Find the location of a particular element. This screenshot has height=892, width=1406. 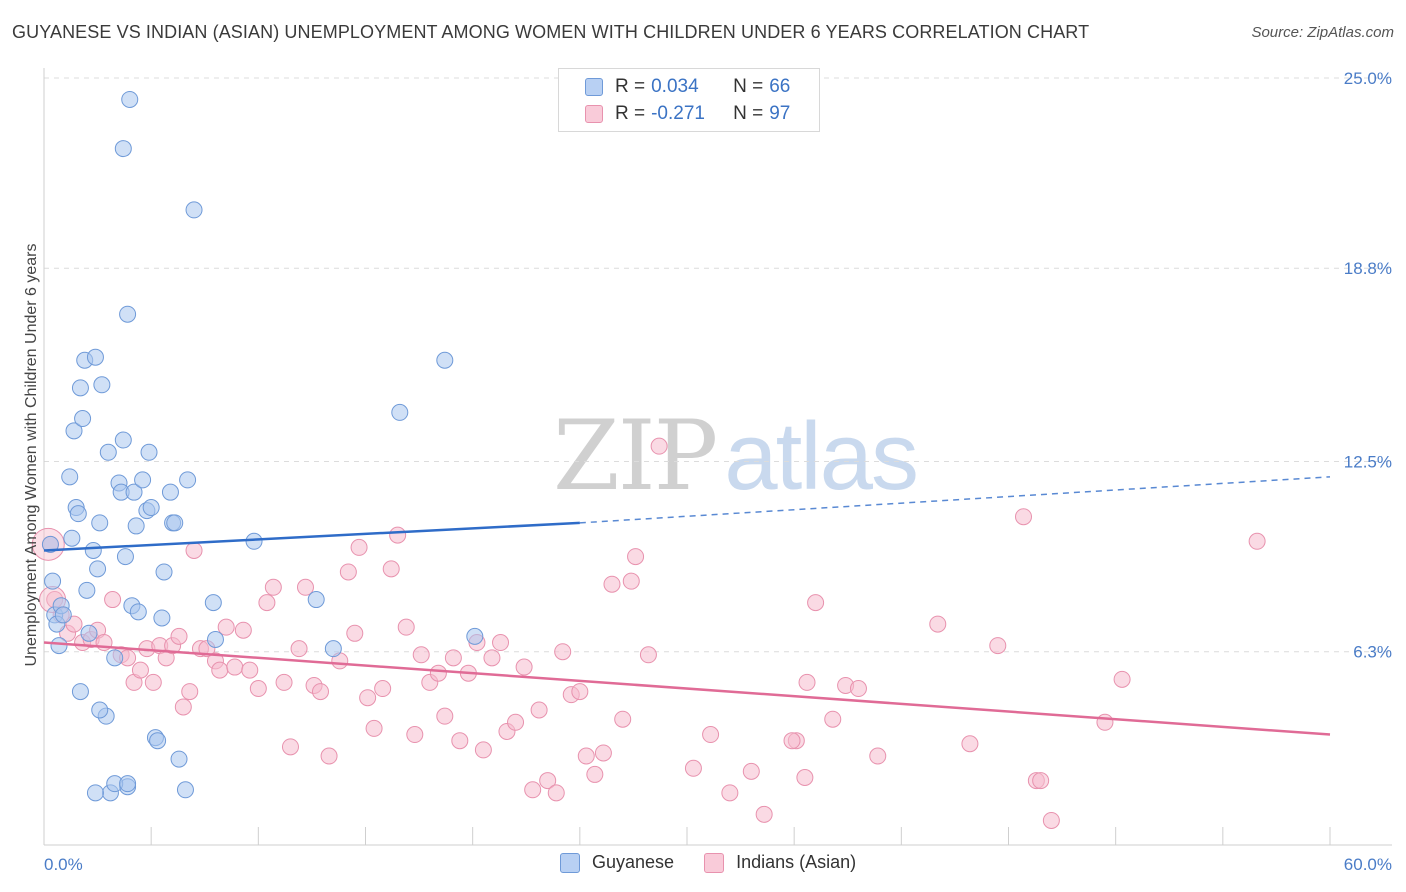

legend-item-guyanese: Guyanese is located at coordinates (617, 862).